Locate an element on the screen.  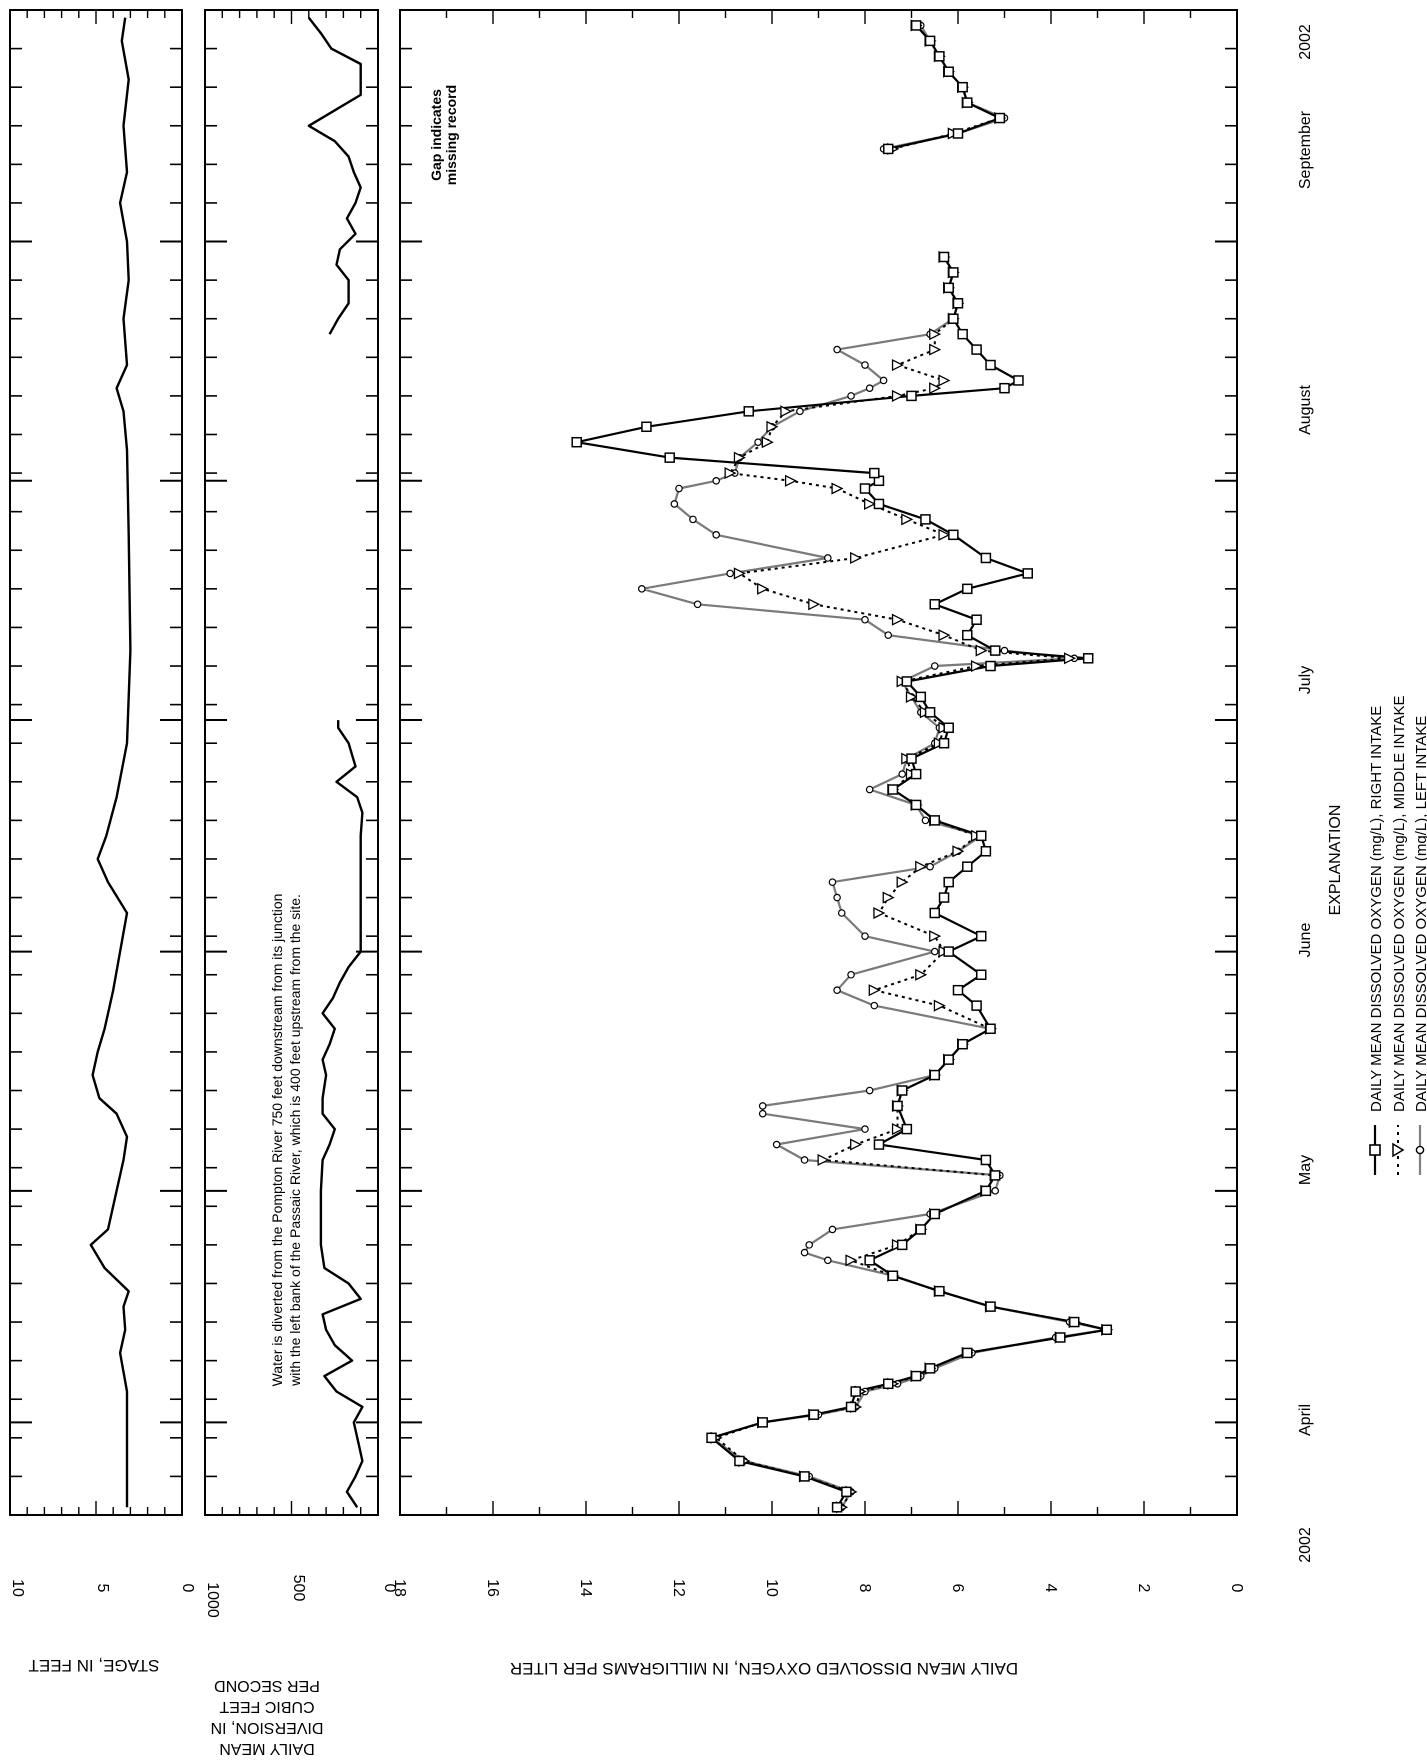
legend-swatch-middle-intake is located at coordinates (1398, 1150).